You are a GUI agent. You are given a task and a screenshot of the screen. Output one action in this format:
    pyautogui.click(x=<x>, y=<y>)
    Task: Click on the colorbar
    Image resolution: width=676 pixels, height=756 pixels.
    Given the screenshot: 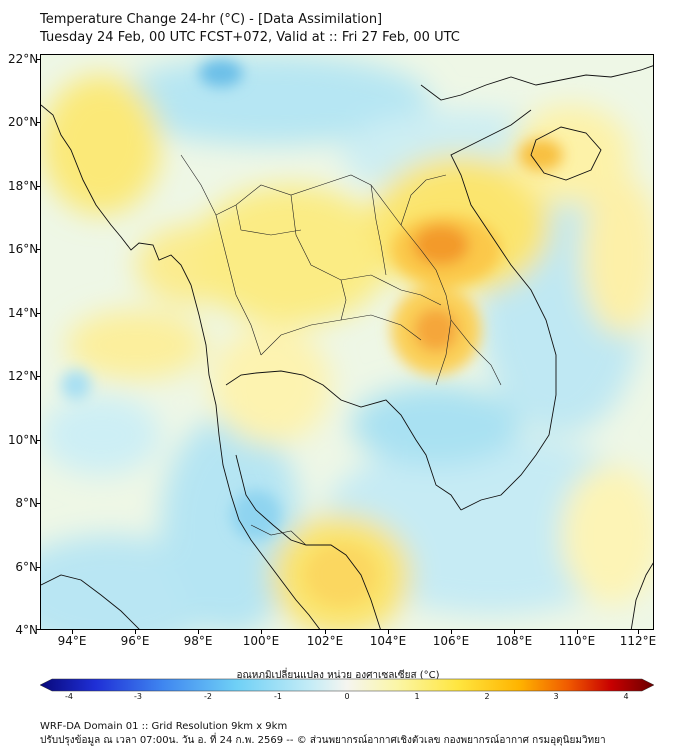 What is the action you would take?
    pyautogui.click(x=347, y=685)
    